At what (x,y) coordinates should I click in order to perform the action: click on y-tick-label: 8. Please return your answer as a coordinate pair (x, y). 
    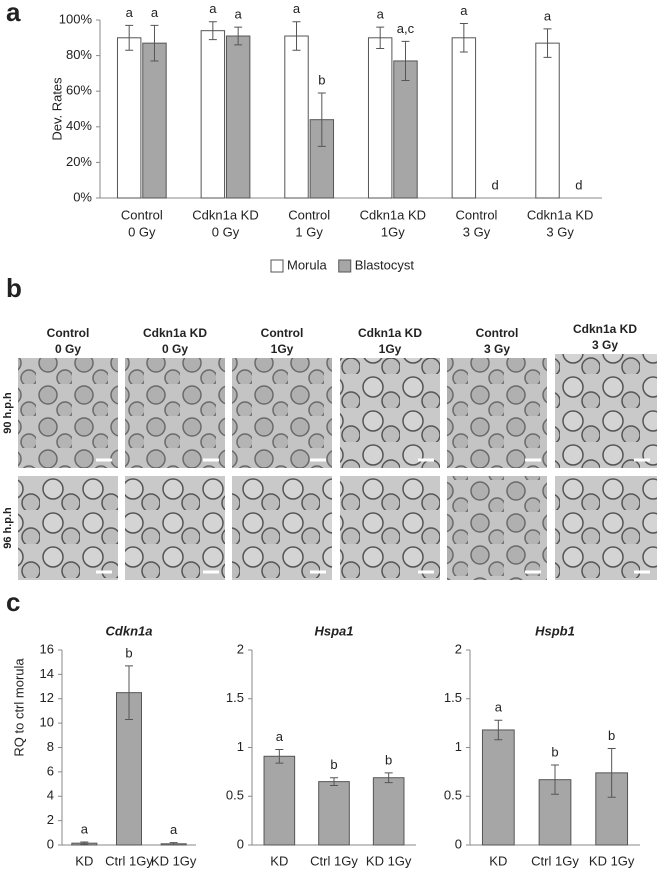
    Looking at the image, I should click on (50, 746).